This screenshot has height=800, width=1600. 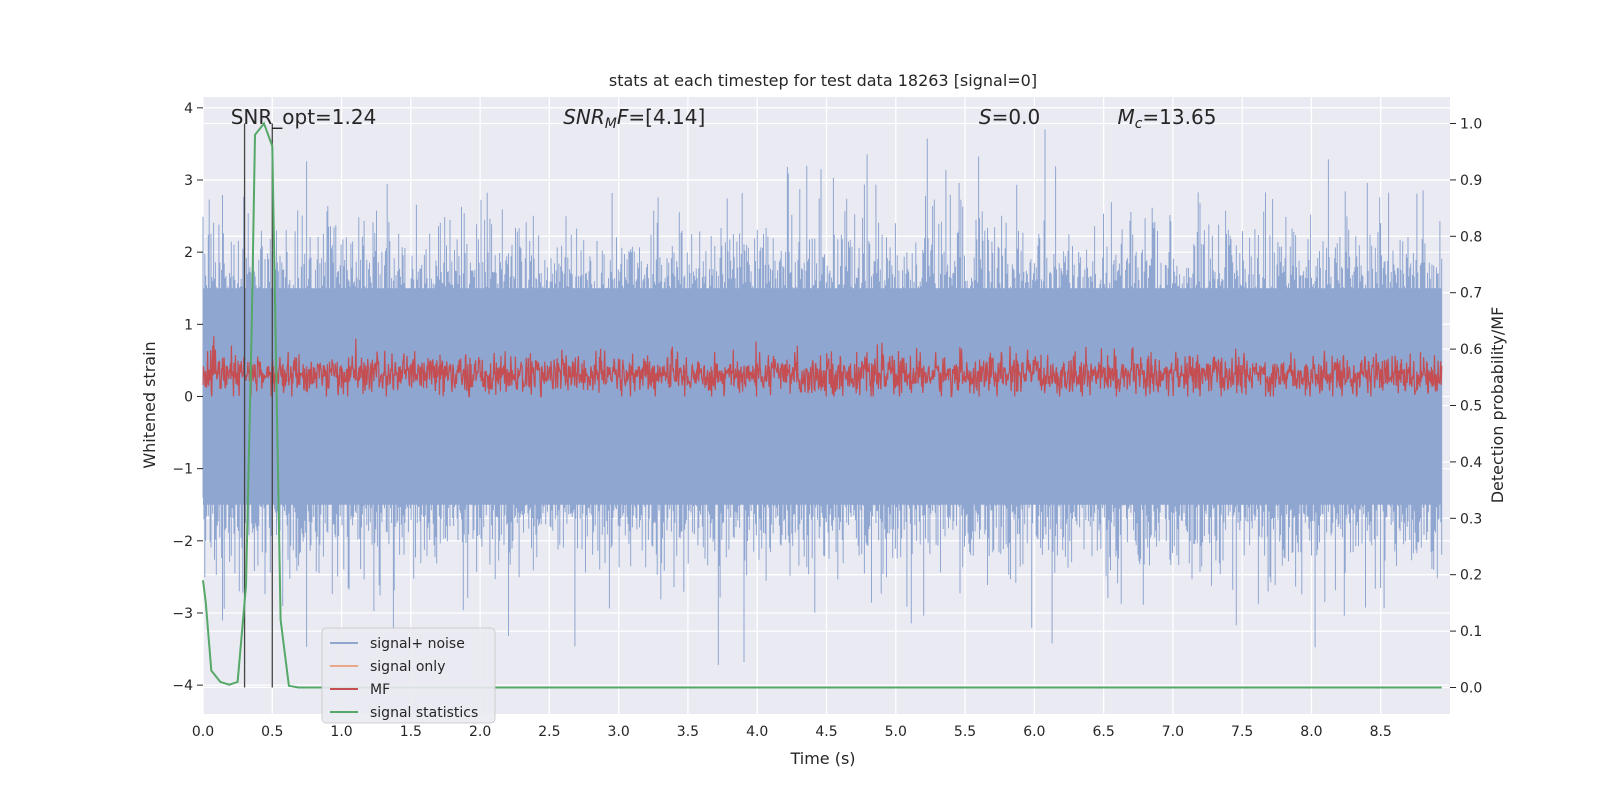 What do you see at coordinates (417, 644) in the screenshot?
I see `legend-entry: signal+ noise` at bounding box center [417, 644].